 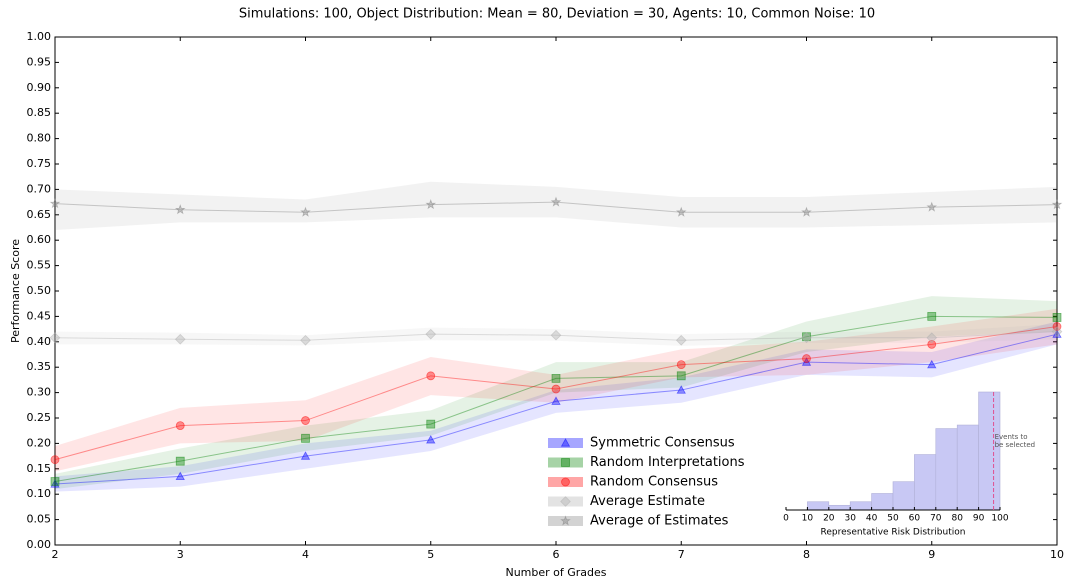 What do you see at coordinates (555, 572) in the screenshot?
I see `x-axis-label: Number of Grades` at bounding box center [555, 572].